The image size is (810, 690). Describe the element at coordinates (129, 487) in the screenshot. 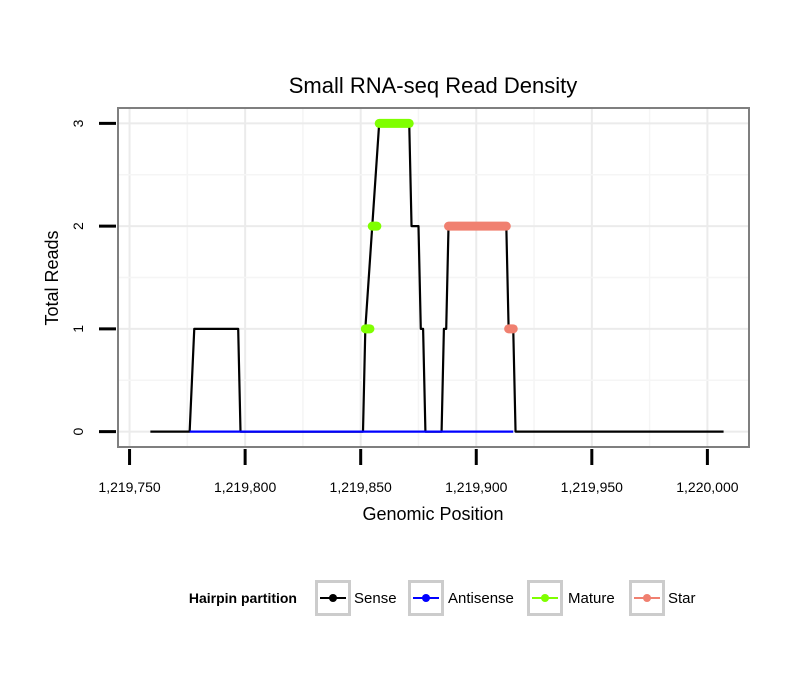

I see `x-tick-label: 1,219,750` at that location.